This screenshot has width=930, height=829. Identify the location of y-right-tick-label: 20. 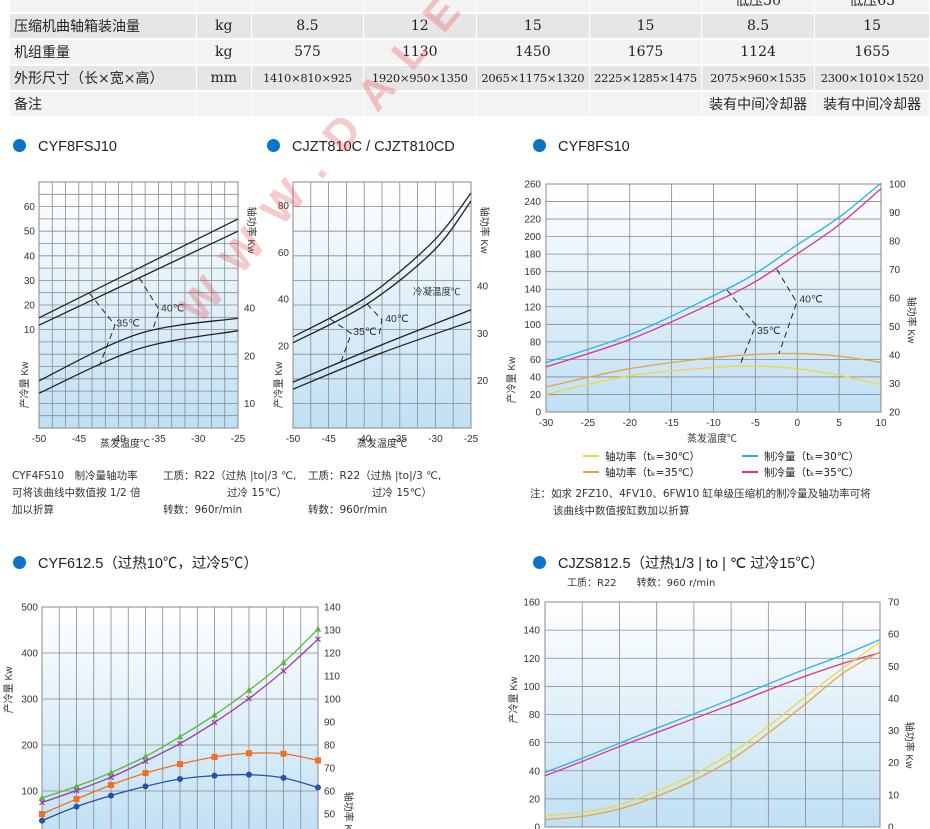
(894, 763).